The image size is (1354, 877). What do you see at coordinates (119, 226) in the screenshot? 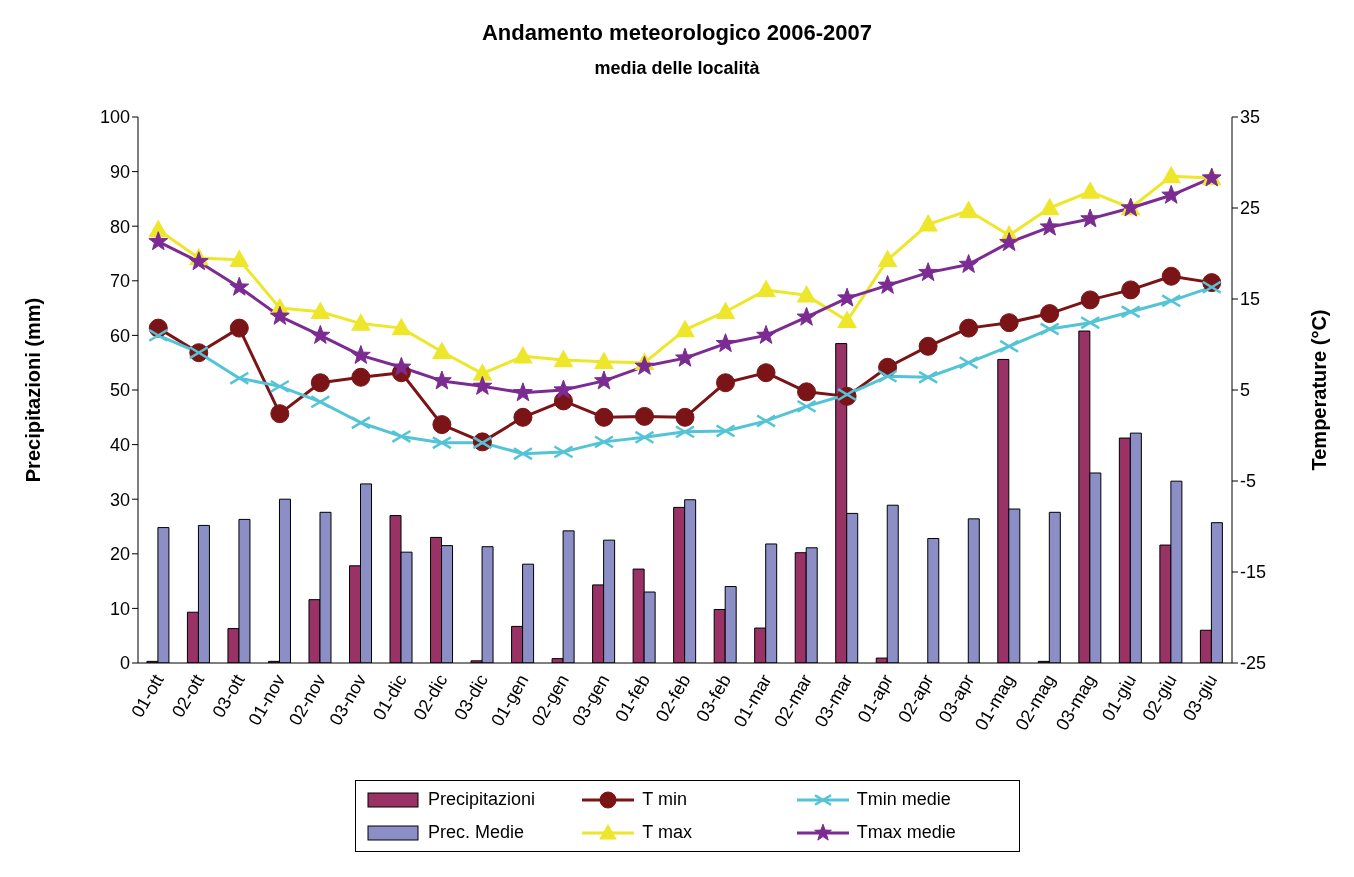
I see `y-tick-label: 80` at bounding box center [119, 226].